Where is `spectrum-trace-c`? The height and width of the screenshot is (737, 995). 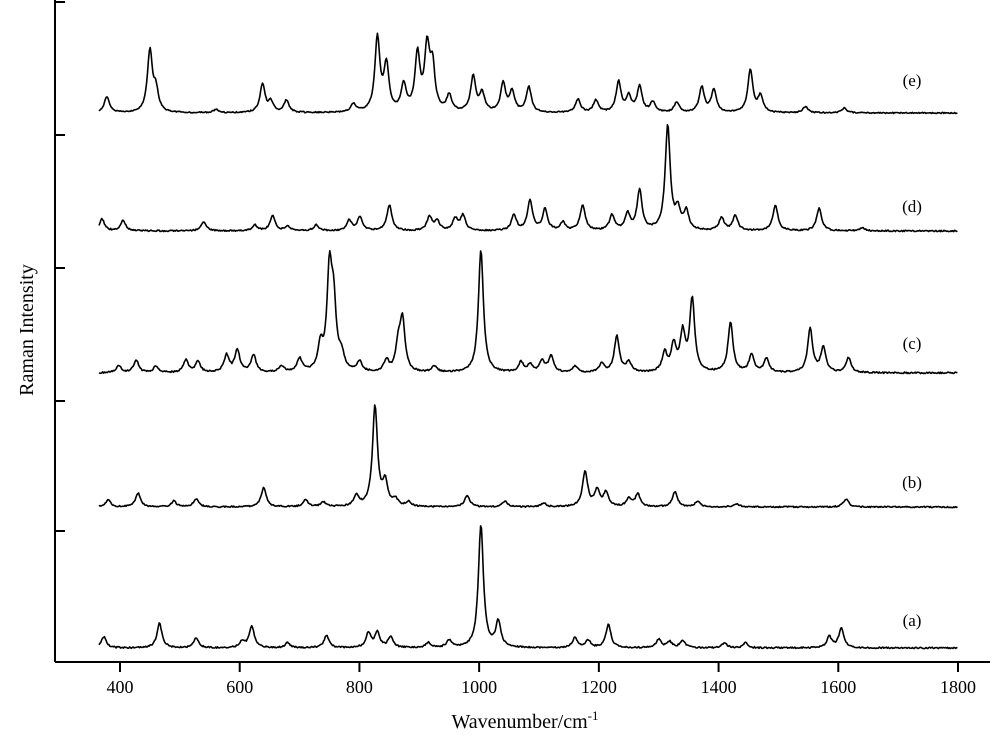 spectrum-trace-c is located at coordinates (528, 312).